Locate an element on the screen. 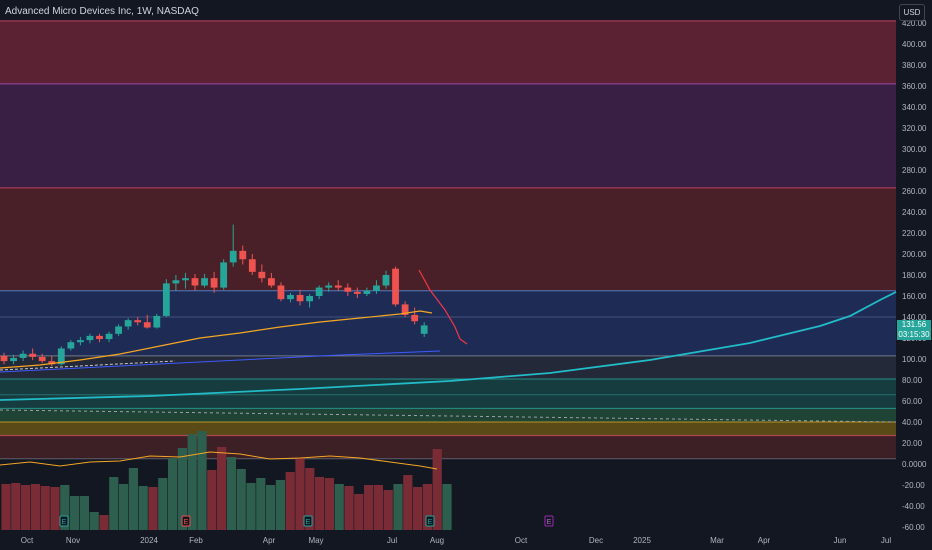 This screenshot has height=550, width=932. y-axis-tick-label: 400.00 is located at coordinates (914, 44).